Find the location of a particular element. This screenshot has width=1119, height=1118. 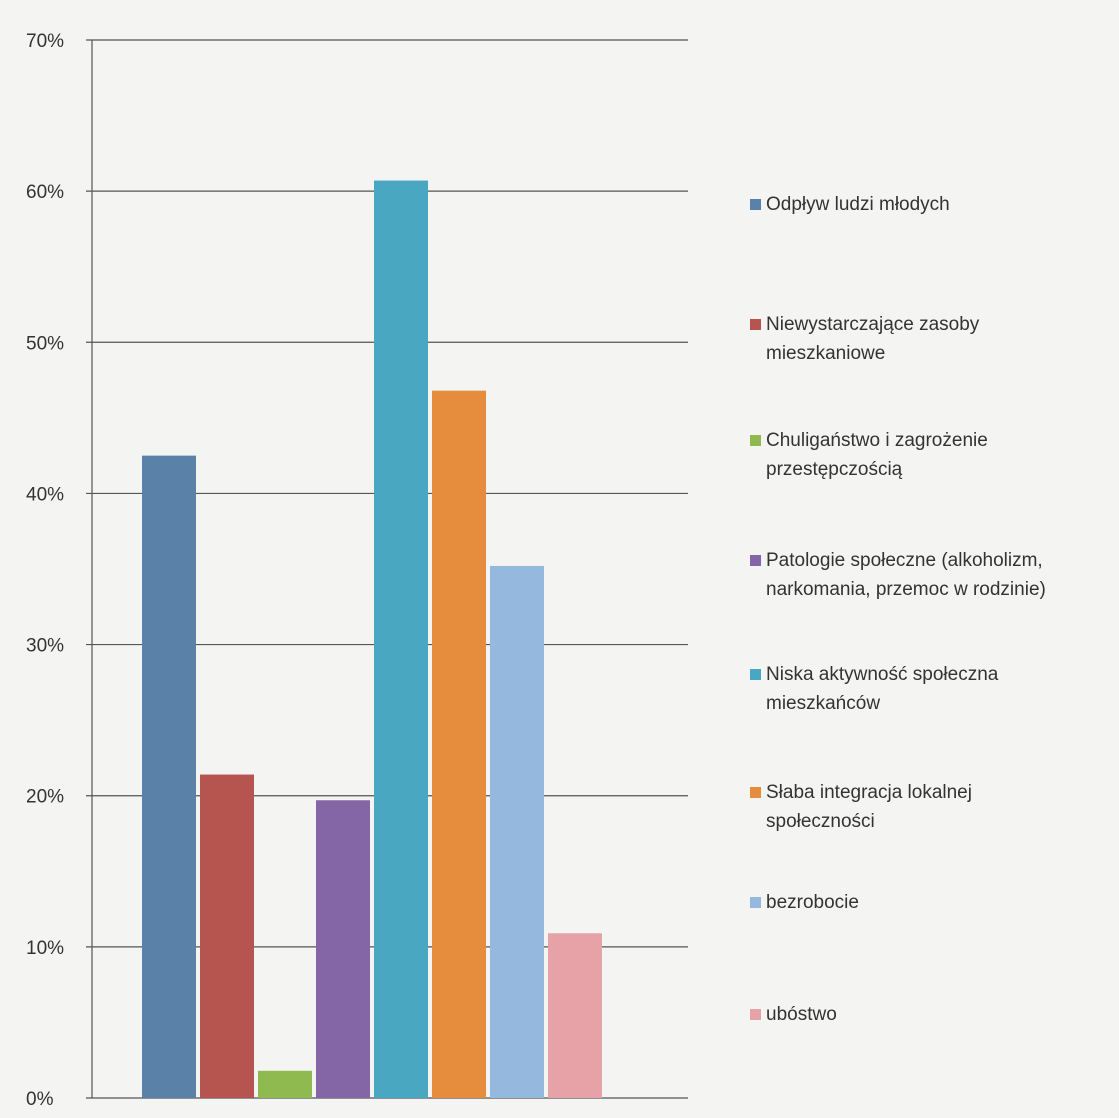

legend-label: Słaba integracja lokalnej społeczności is located at coordinates (869, 807).